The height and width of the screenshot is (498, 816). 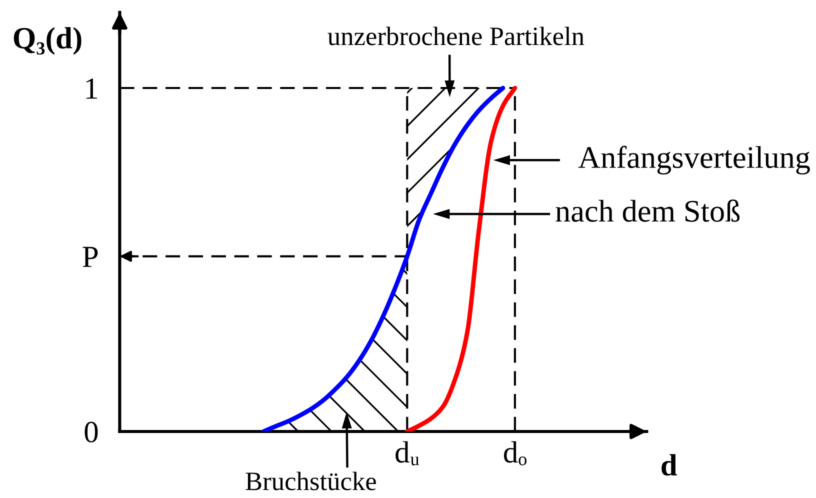 What do you see at coordinates (311, 481) in the screenshot?
I see `series-label: Bruchstücke` at bounding box center [311, 481].